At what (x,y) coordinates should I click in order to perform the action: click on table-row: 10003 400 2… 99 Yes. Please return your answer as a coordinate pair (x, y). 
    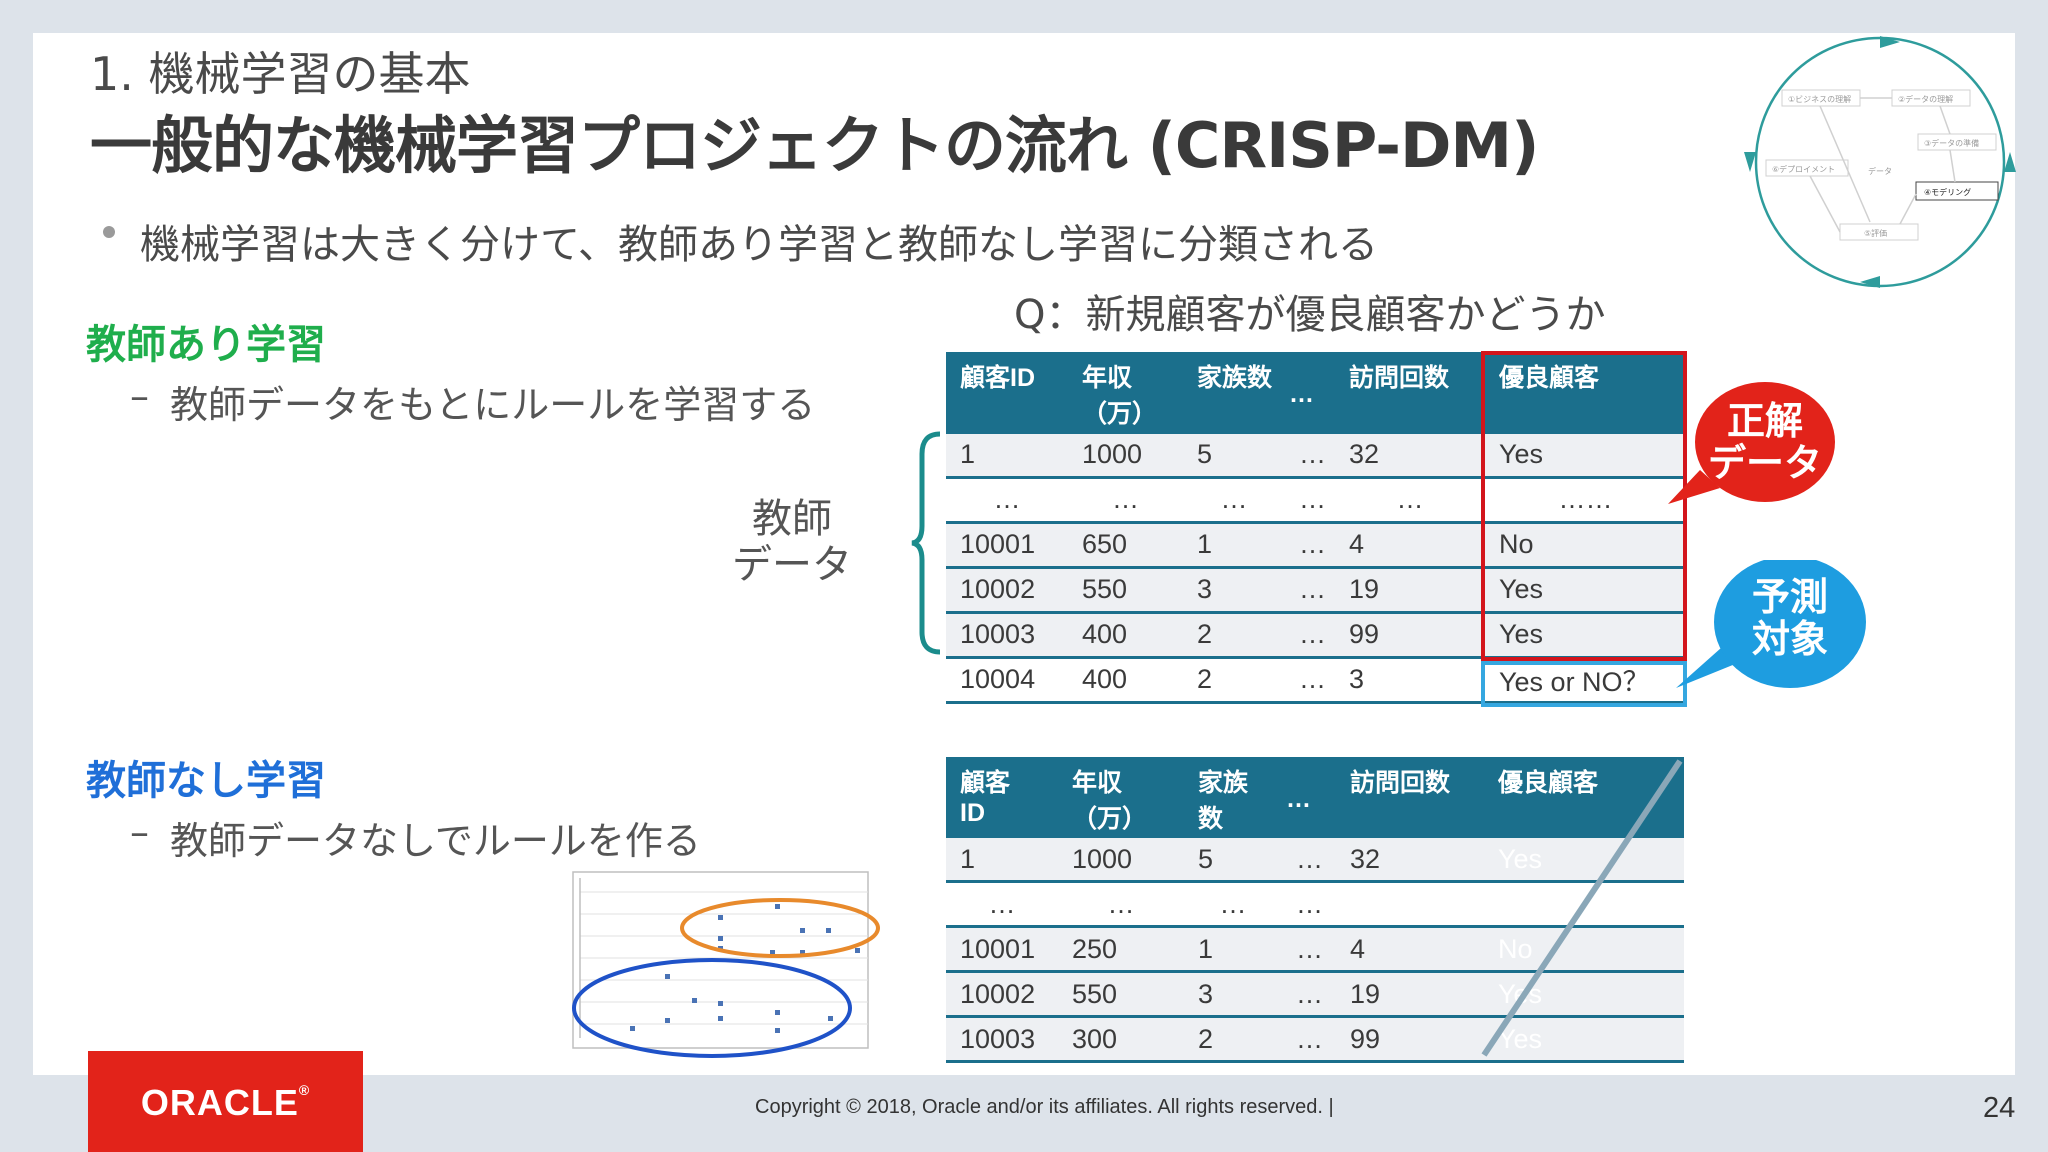
    Looking at the image, I should click on (1316, 633).